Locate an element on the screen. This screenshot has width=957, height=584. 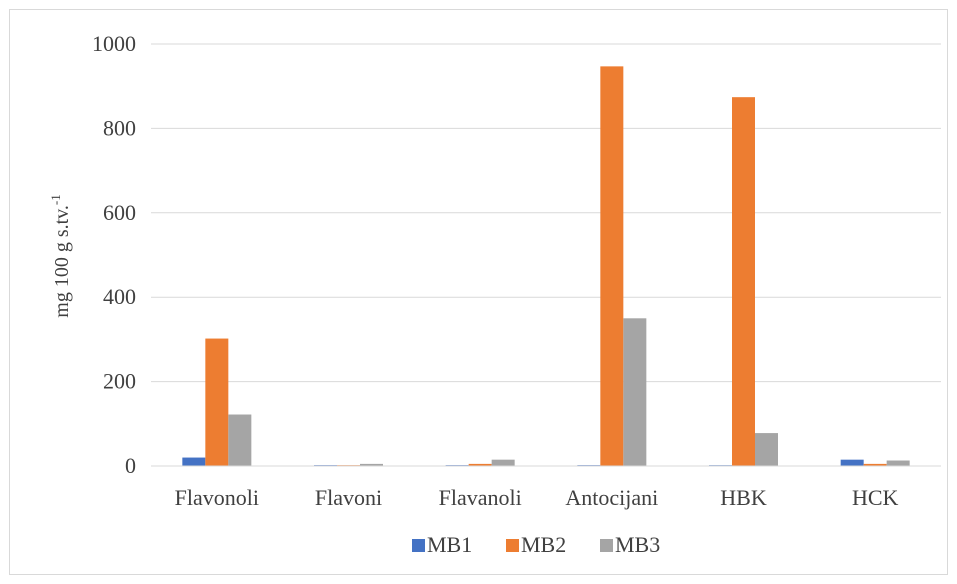
legend: MB1 MB2 MB3 is located at coordinates (536, 544).